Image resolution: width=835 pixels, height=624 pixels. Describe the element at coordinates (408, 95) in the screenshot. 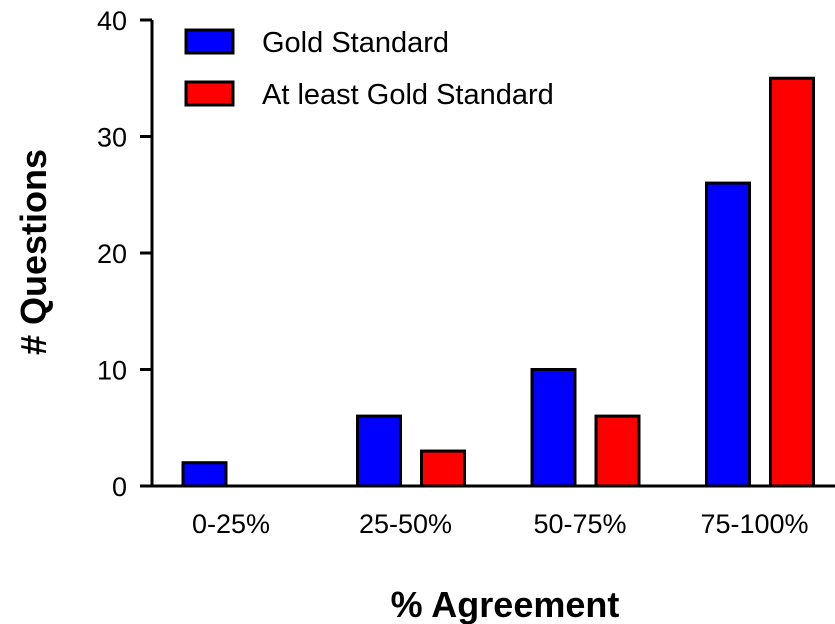

I see `legend-label: At least Gold Standard` at that location.